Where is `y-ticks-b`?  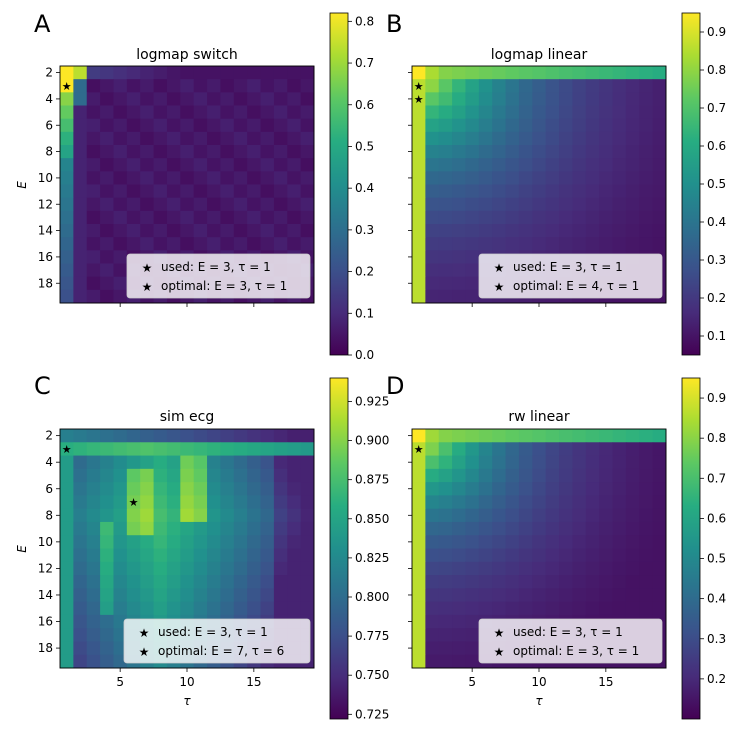
y-ticks-b is located at coordinates (410, 178).